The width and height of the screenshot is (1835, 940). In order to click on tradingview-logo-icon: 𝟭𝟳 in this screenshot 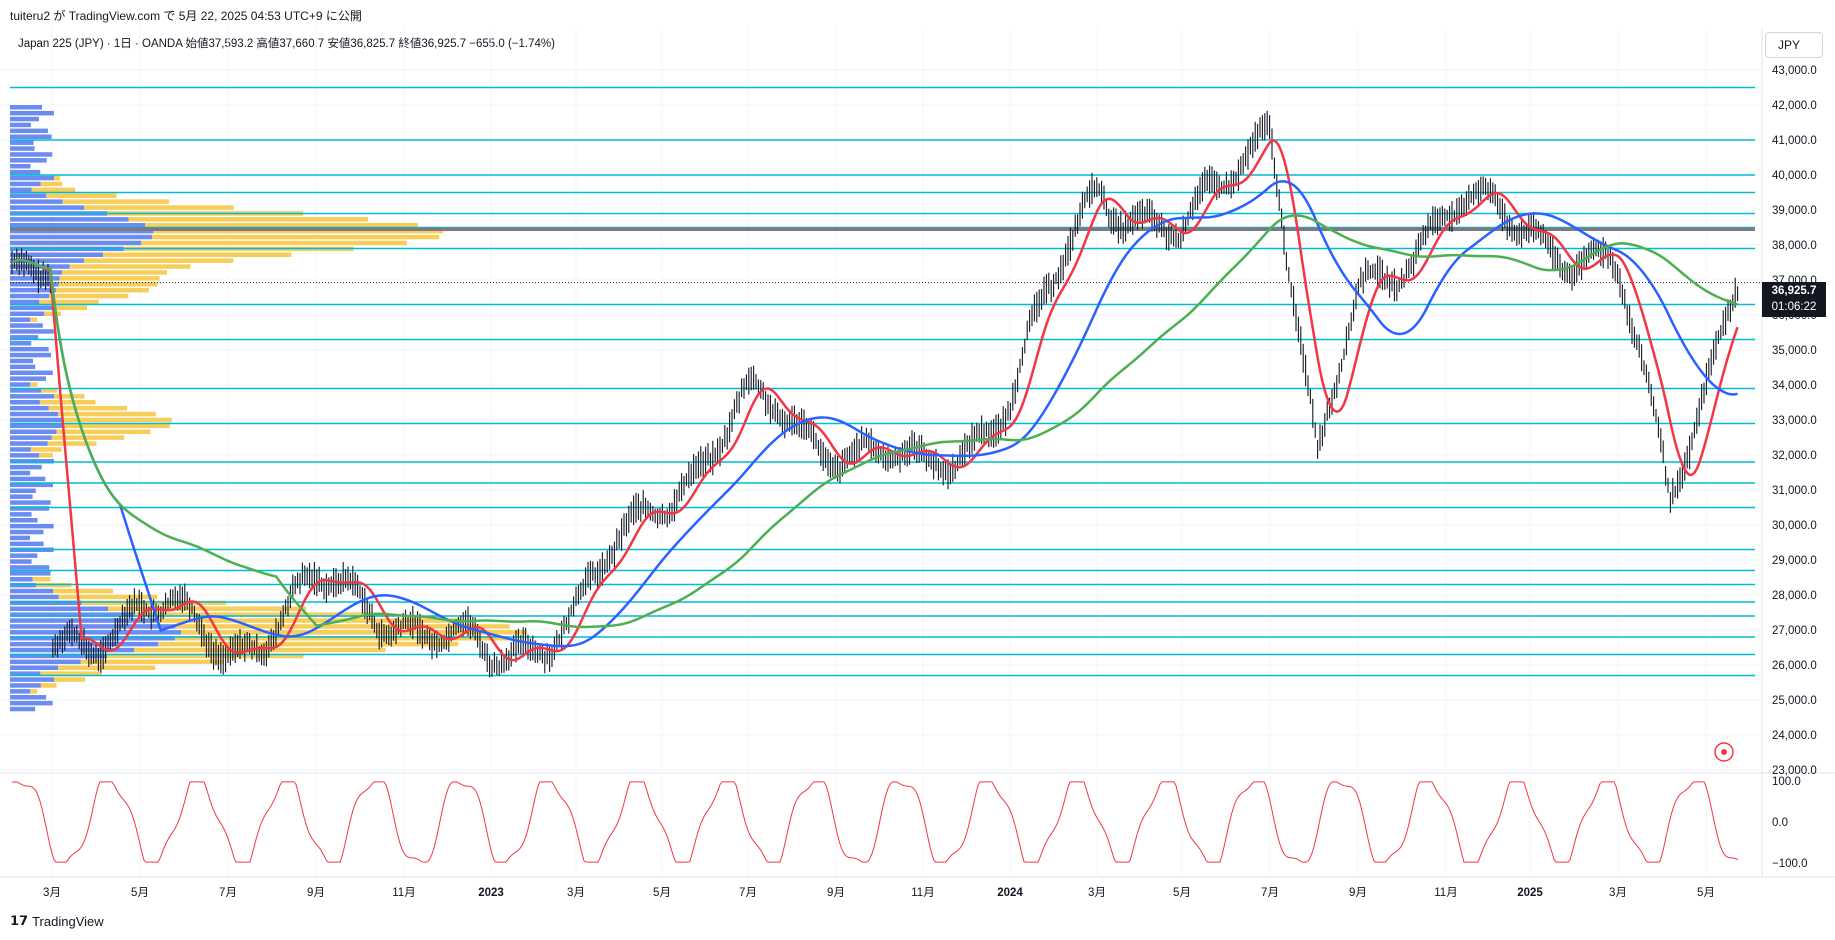, I will do `click(19, 920)`.